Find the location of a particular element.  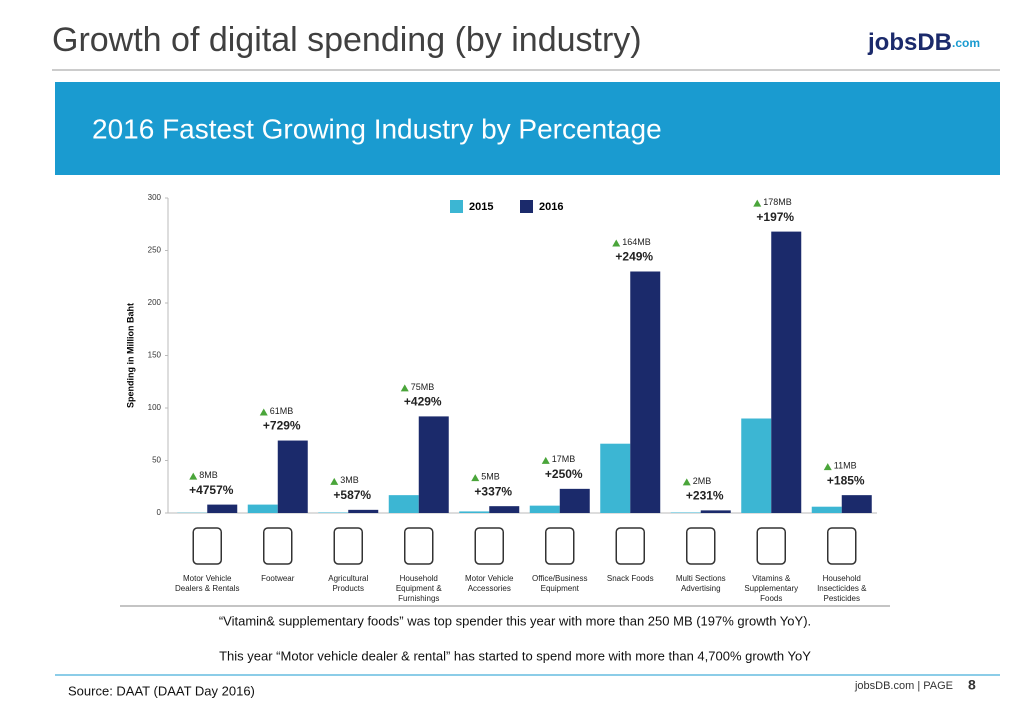

logo-suffix: .com is located at coordinates (966, 43).